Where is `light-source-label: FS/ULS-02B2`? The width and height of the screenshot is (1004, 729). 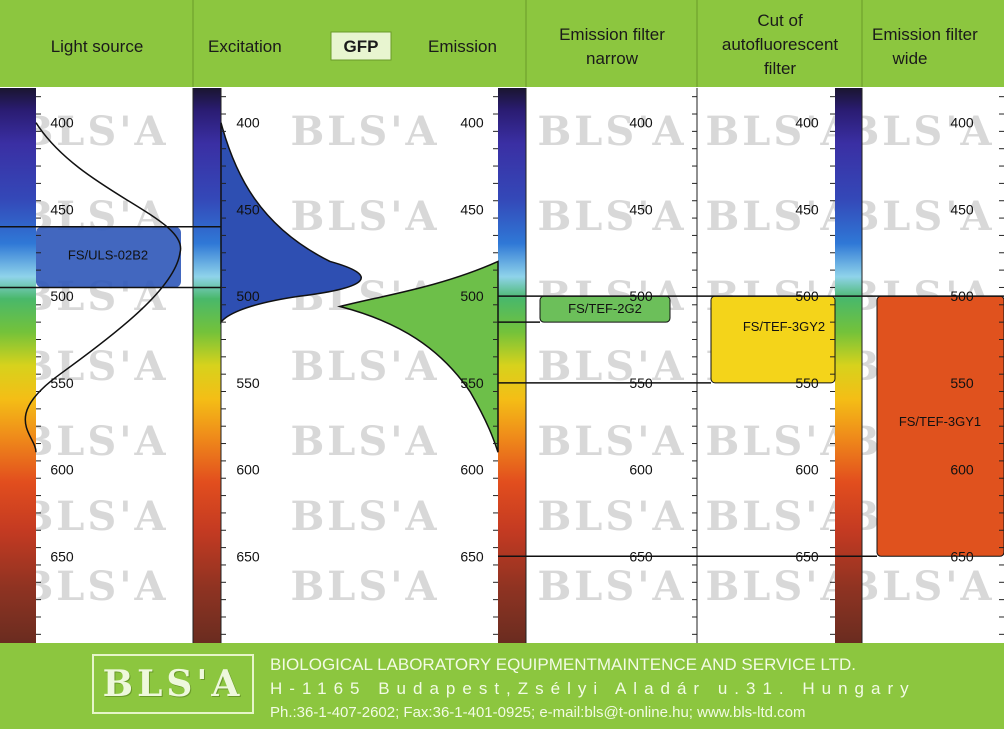 light-source-label: FS/ULS-02B2 is located at coordinates (108, 255).